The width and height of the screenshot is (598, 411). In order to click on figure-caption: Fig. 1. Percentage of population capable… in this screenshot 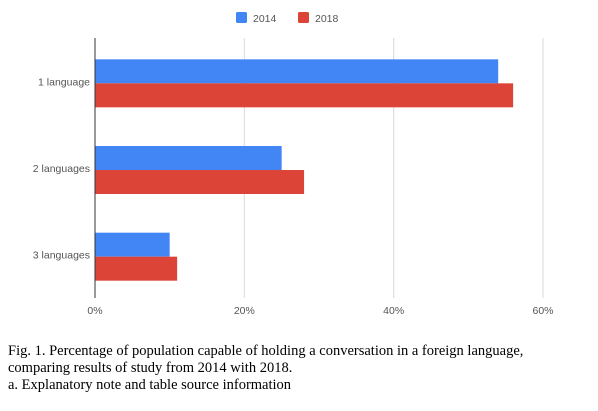, I will do `click(300, 368)`.